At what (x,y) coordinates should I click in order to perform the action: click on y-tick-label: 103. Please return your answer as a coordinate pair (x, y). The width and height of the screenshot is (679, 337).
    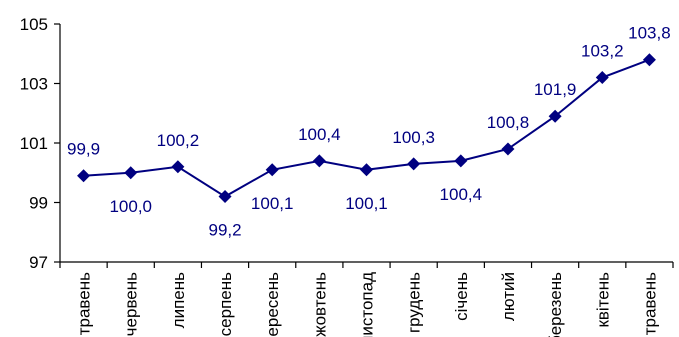
    Looking at the image, I should click on (34, 84).